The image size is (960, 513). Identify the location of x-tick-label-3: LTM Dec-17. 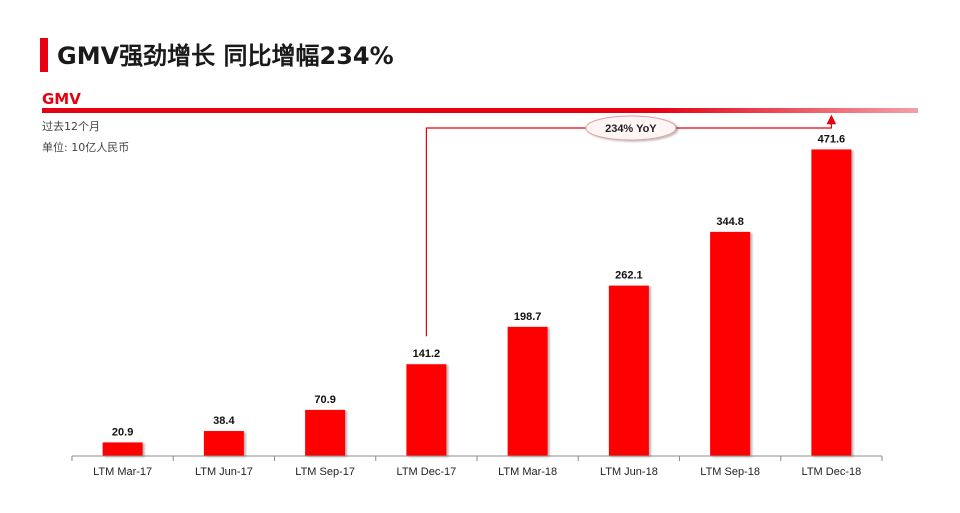
(427, 472).